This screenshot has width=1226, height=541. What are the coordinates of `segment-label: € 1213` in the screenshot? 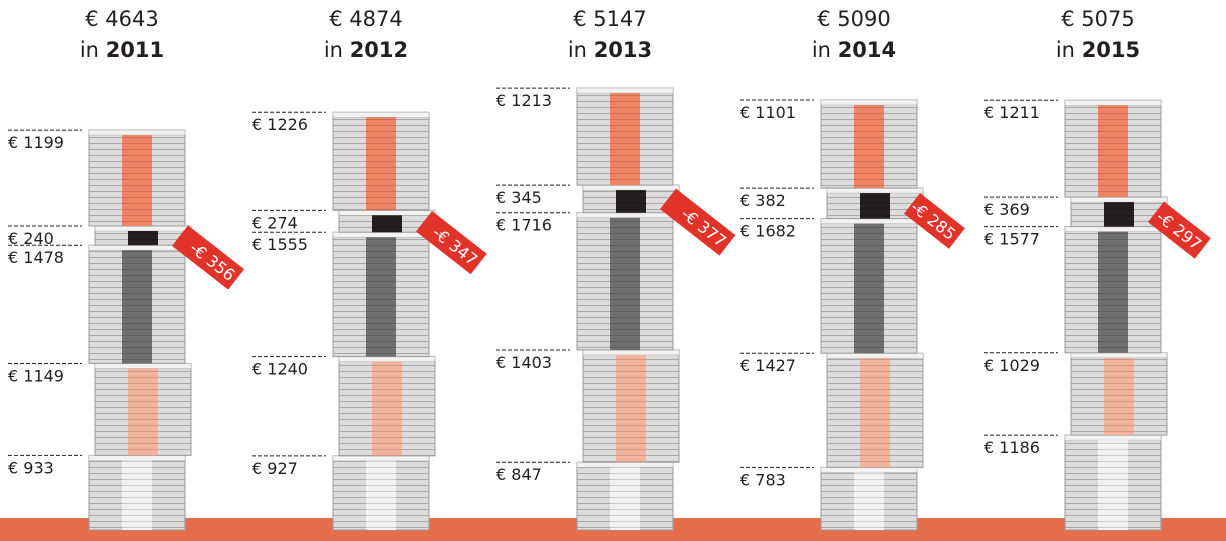 It's located at (524, 100).